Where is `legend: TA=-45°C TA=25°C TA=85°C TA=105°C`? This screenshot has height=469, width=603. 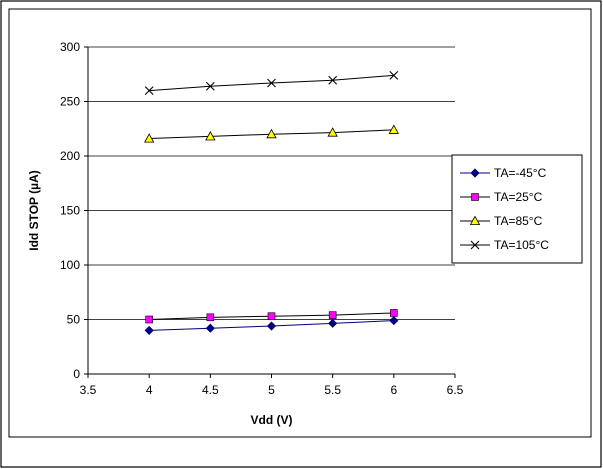
legend: TA=-45°C TA=25°C TA=85°C TA=105°C is located at coordinates (504, 209).